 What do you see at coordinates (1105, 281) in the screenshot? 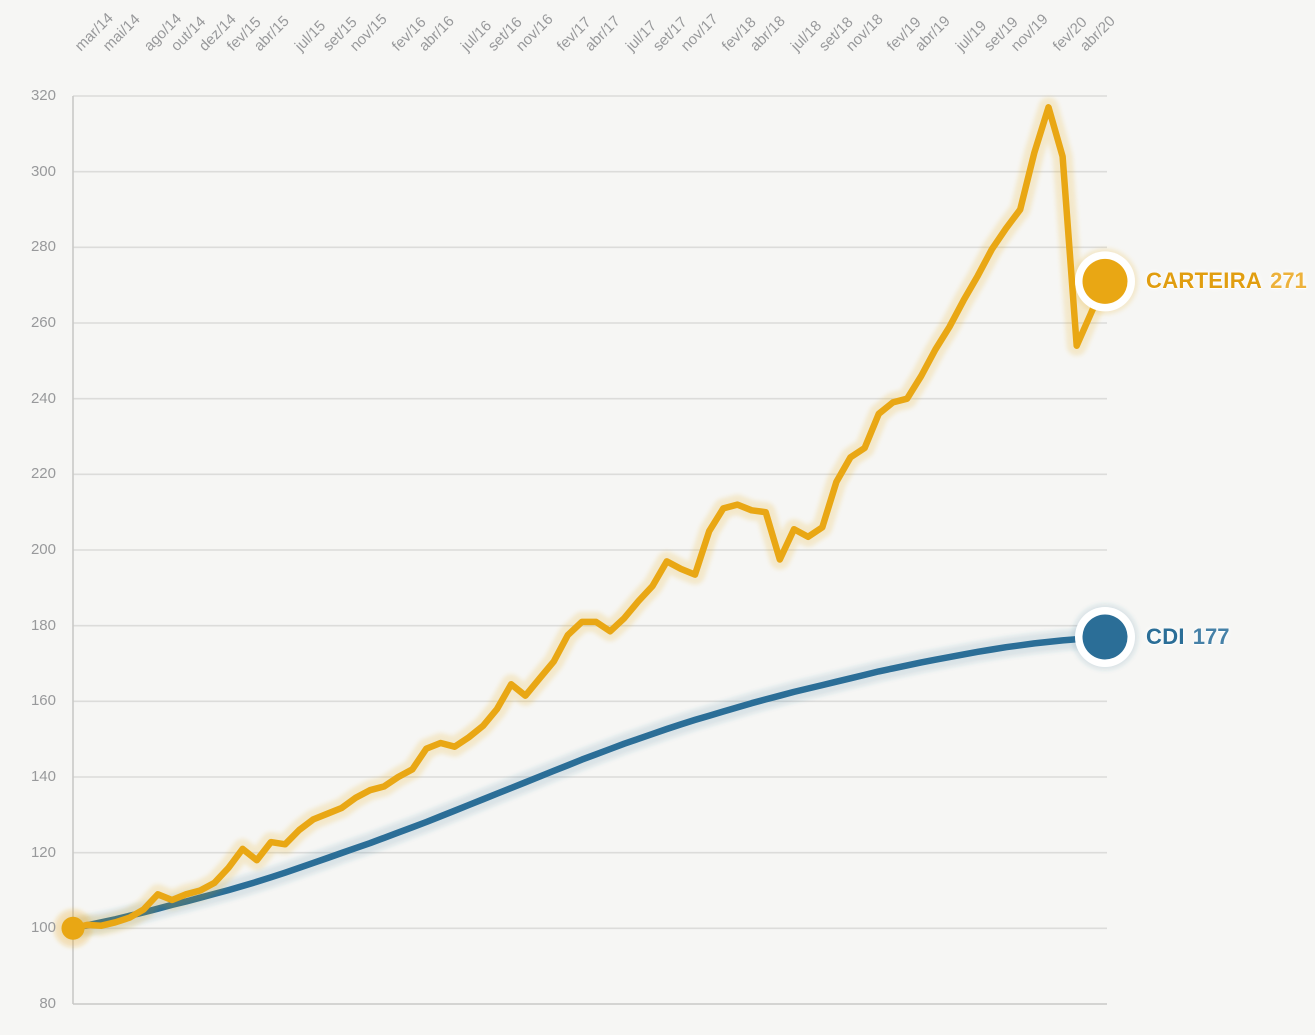
I see `carteira-end-marker` at bounding box center [1105, 281].